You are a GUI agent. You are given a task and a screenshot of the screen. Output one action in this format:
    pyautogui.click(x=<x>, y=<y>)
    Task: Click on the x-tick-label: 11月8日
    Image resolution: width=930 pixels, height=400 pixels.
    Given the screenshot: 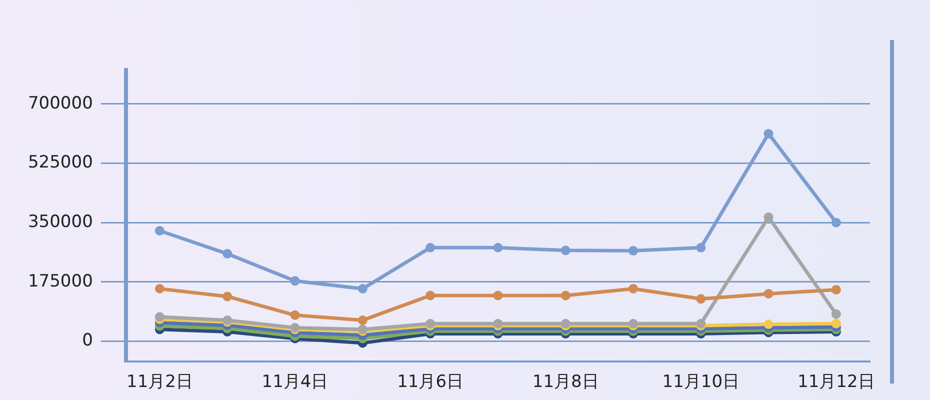 What is the action you would take?
    pyautogui.click(x=565, y=382)
    